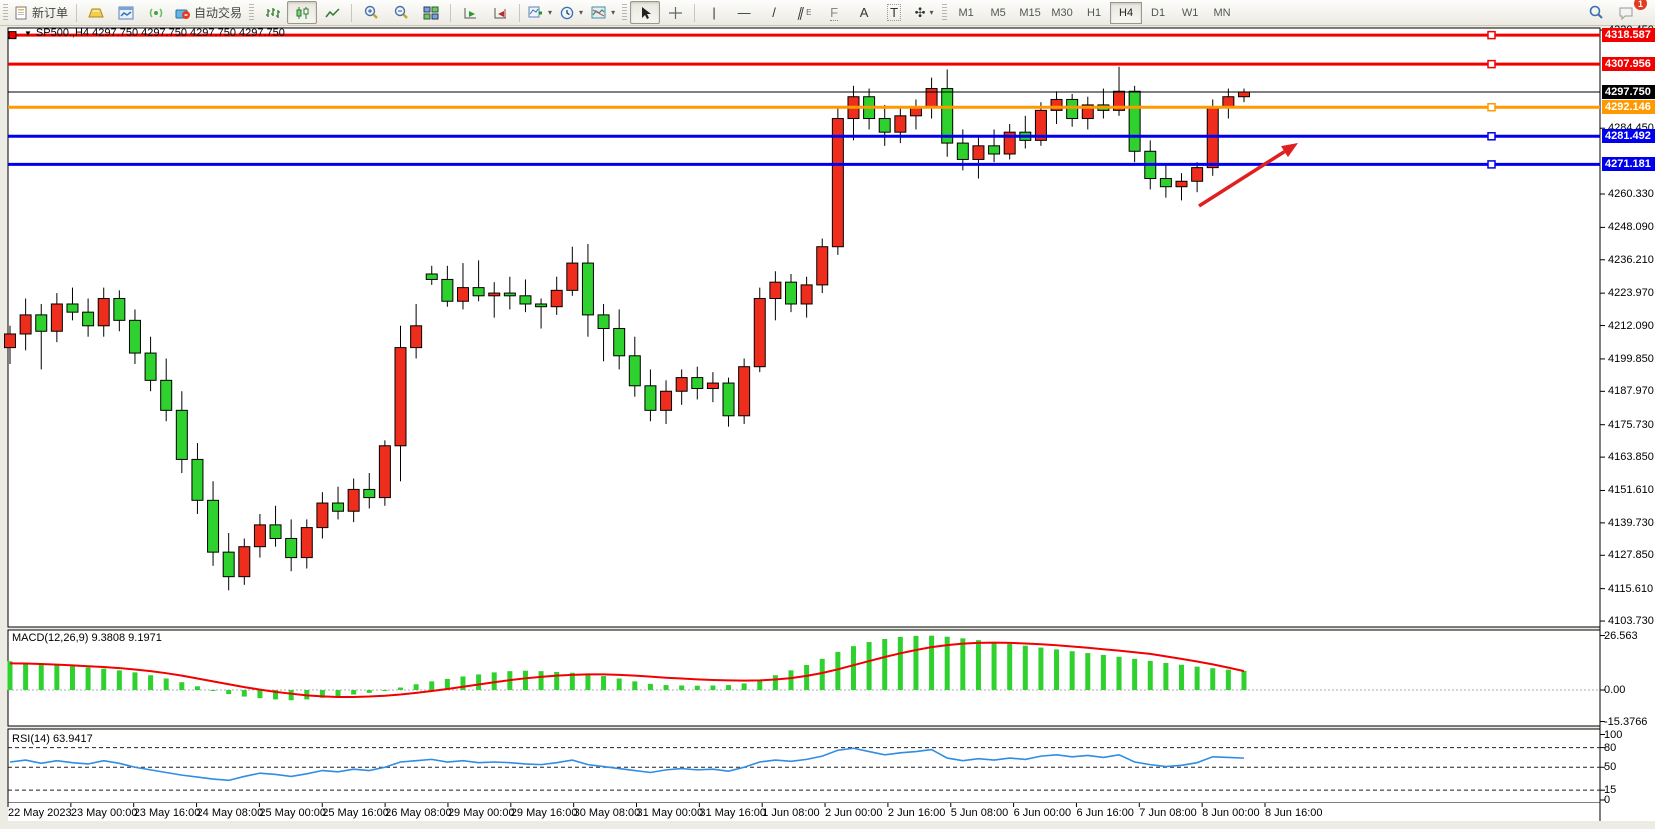  Describe the element at coordinates (535, 11) in the screenshot. I see `add-indicator-icon` at that location.